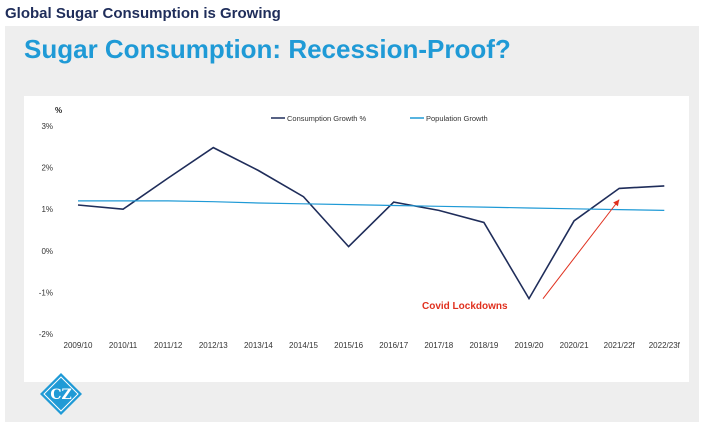 Image resolution: width=703 pixels, height=425 pixels. What do you see at coordinates (465, 306) in the screenshot?
I see `annotation-label: Covid Lockdowns` at bounding box center [465, 306].